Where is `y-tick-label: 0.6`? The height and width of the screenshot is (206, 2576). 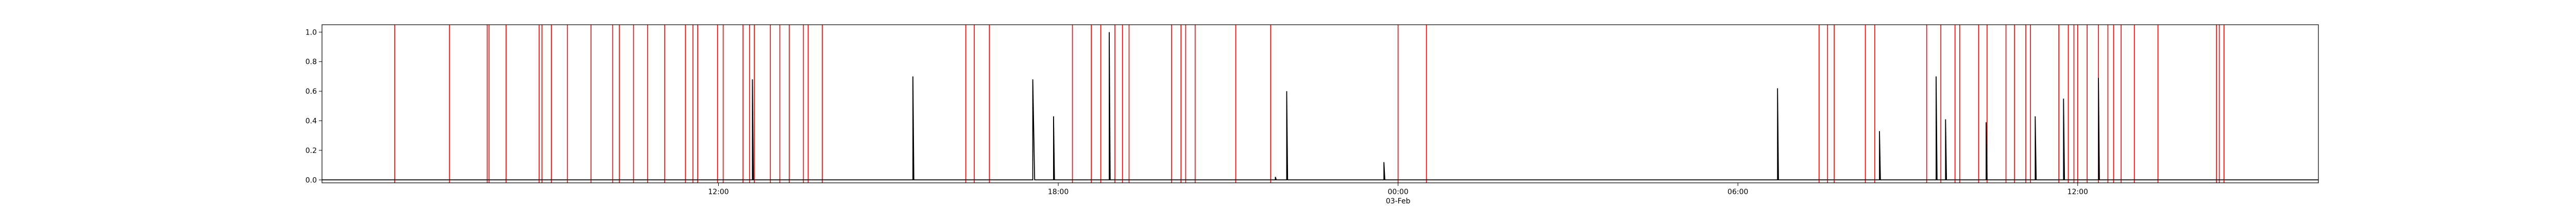
y-tick-label: 0.6 is located at coordinates (311, 92).